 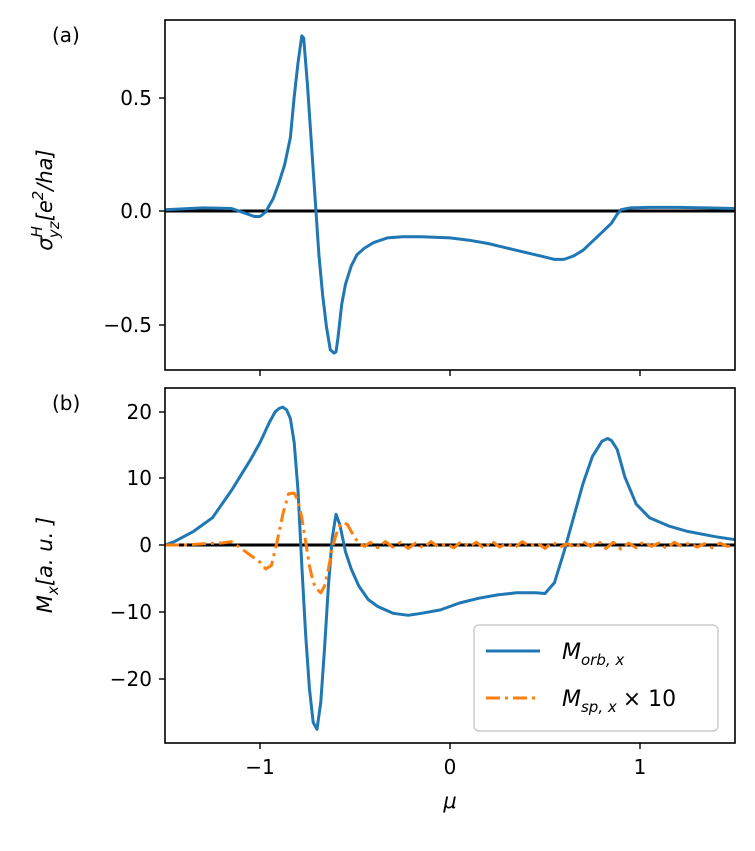 What do you see at coordinates (619, 701) in the screenshot?
I see `legend-entry-sp: Msp, x × 10` at bounding box center [619, 701].